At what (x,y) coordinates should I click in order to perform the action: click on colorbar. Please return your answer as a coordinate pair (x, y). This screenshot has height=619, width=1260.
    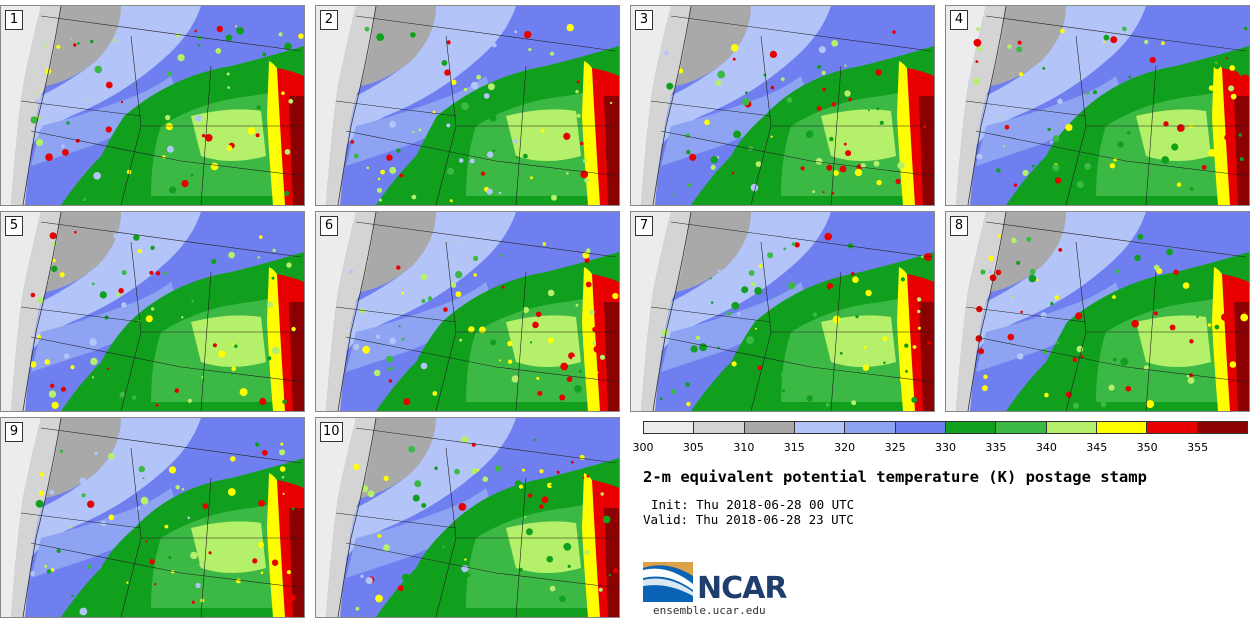
    Looking at the image, I should click on (945, 427).